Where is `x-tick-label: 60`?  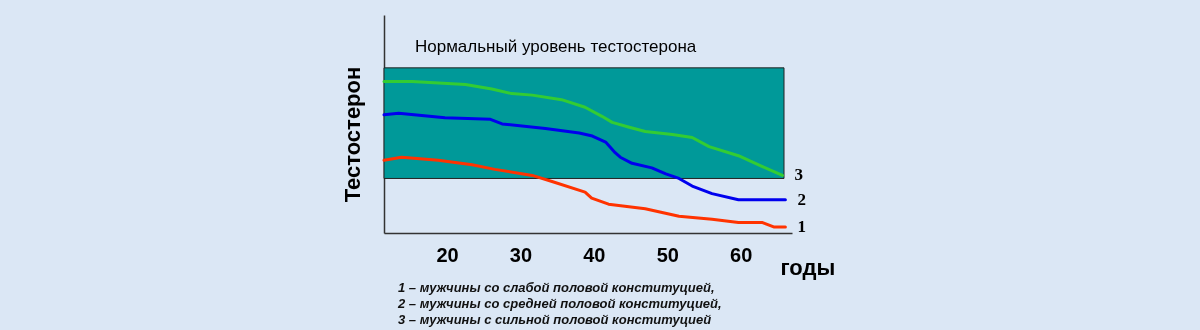
x-tick-label: 60 is located at coordinates (741, 254).